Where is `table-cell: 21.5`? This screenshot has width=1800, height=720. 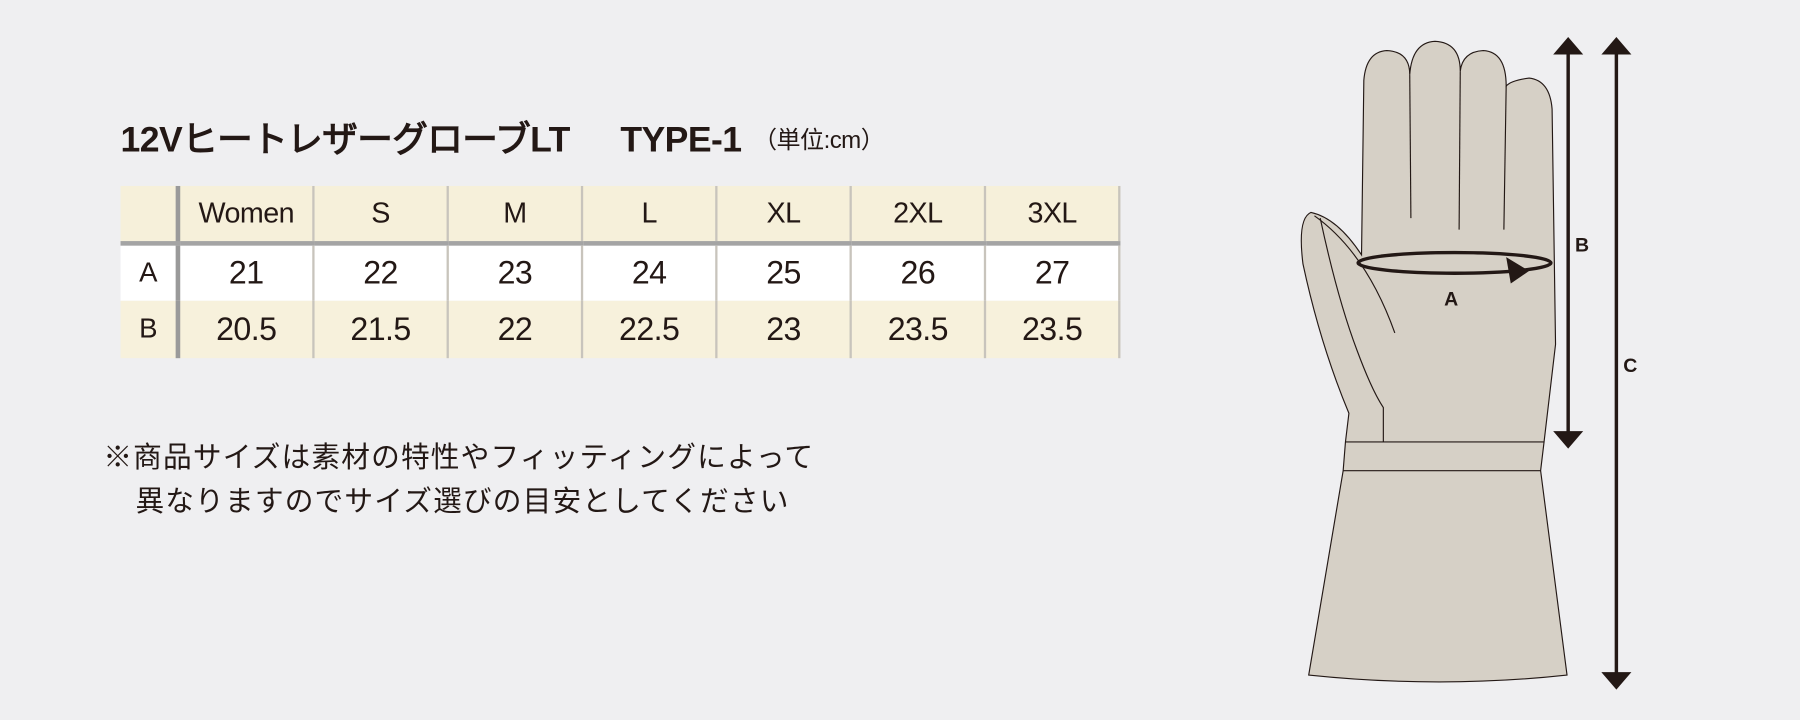
table-cell: 21.5 is located at coordinates (381, 329).